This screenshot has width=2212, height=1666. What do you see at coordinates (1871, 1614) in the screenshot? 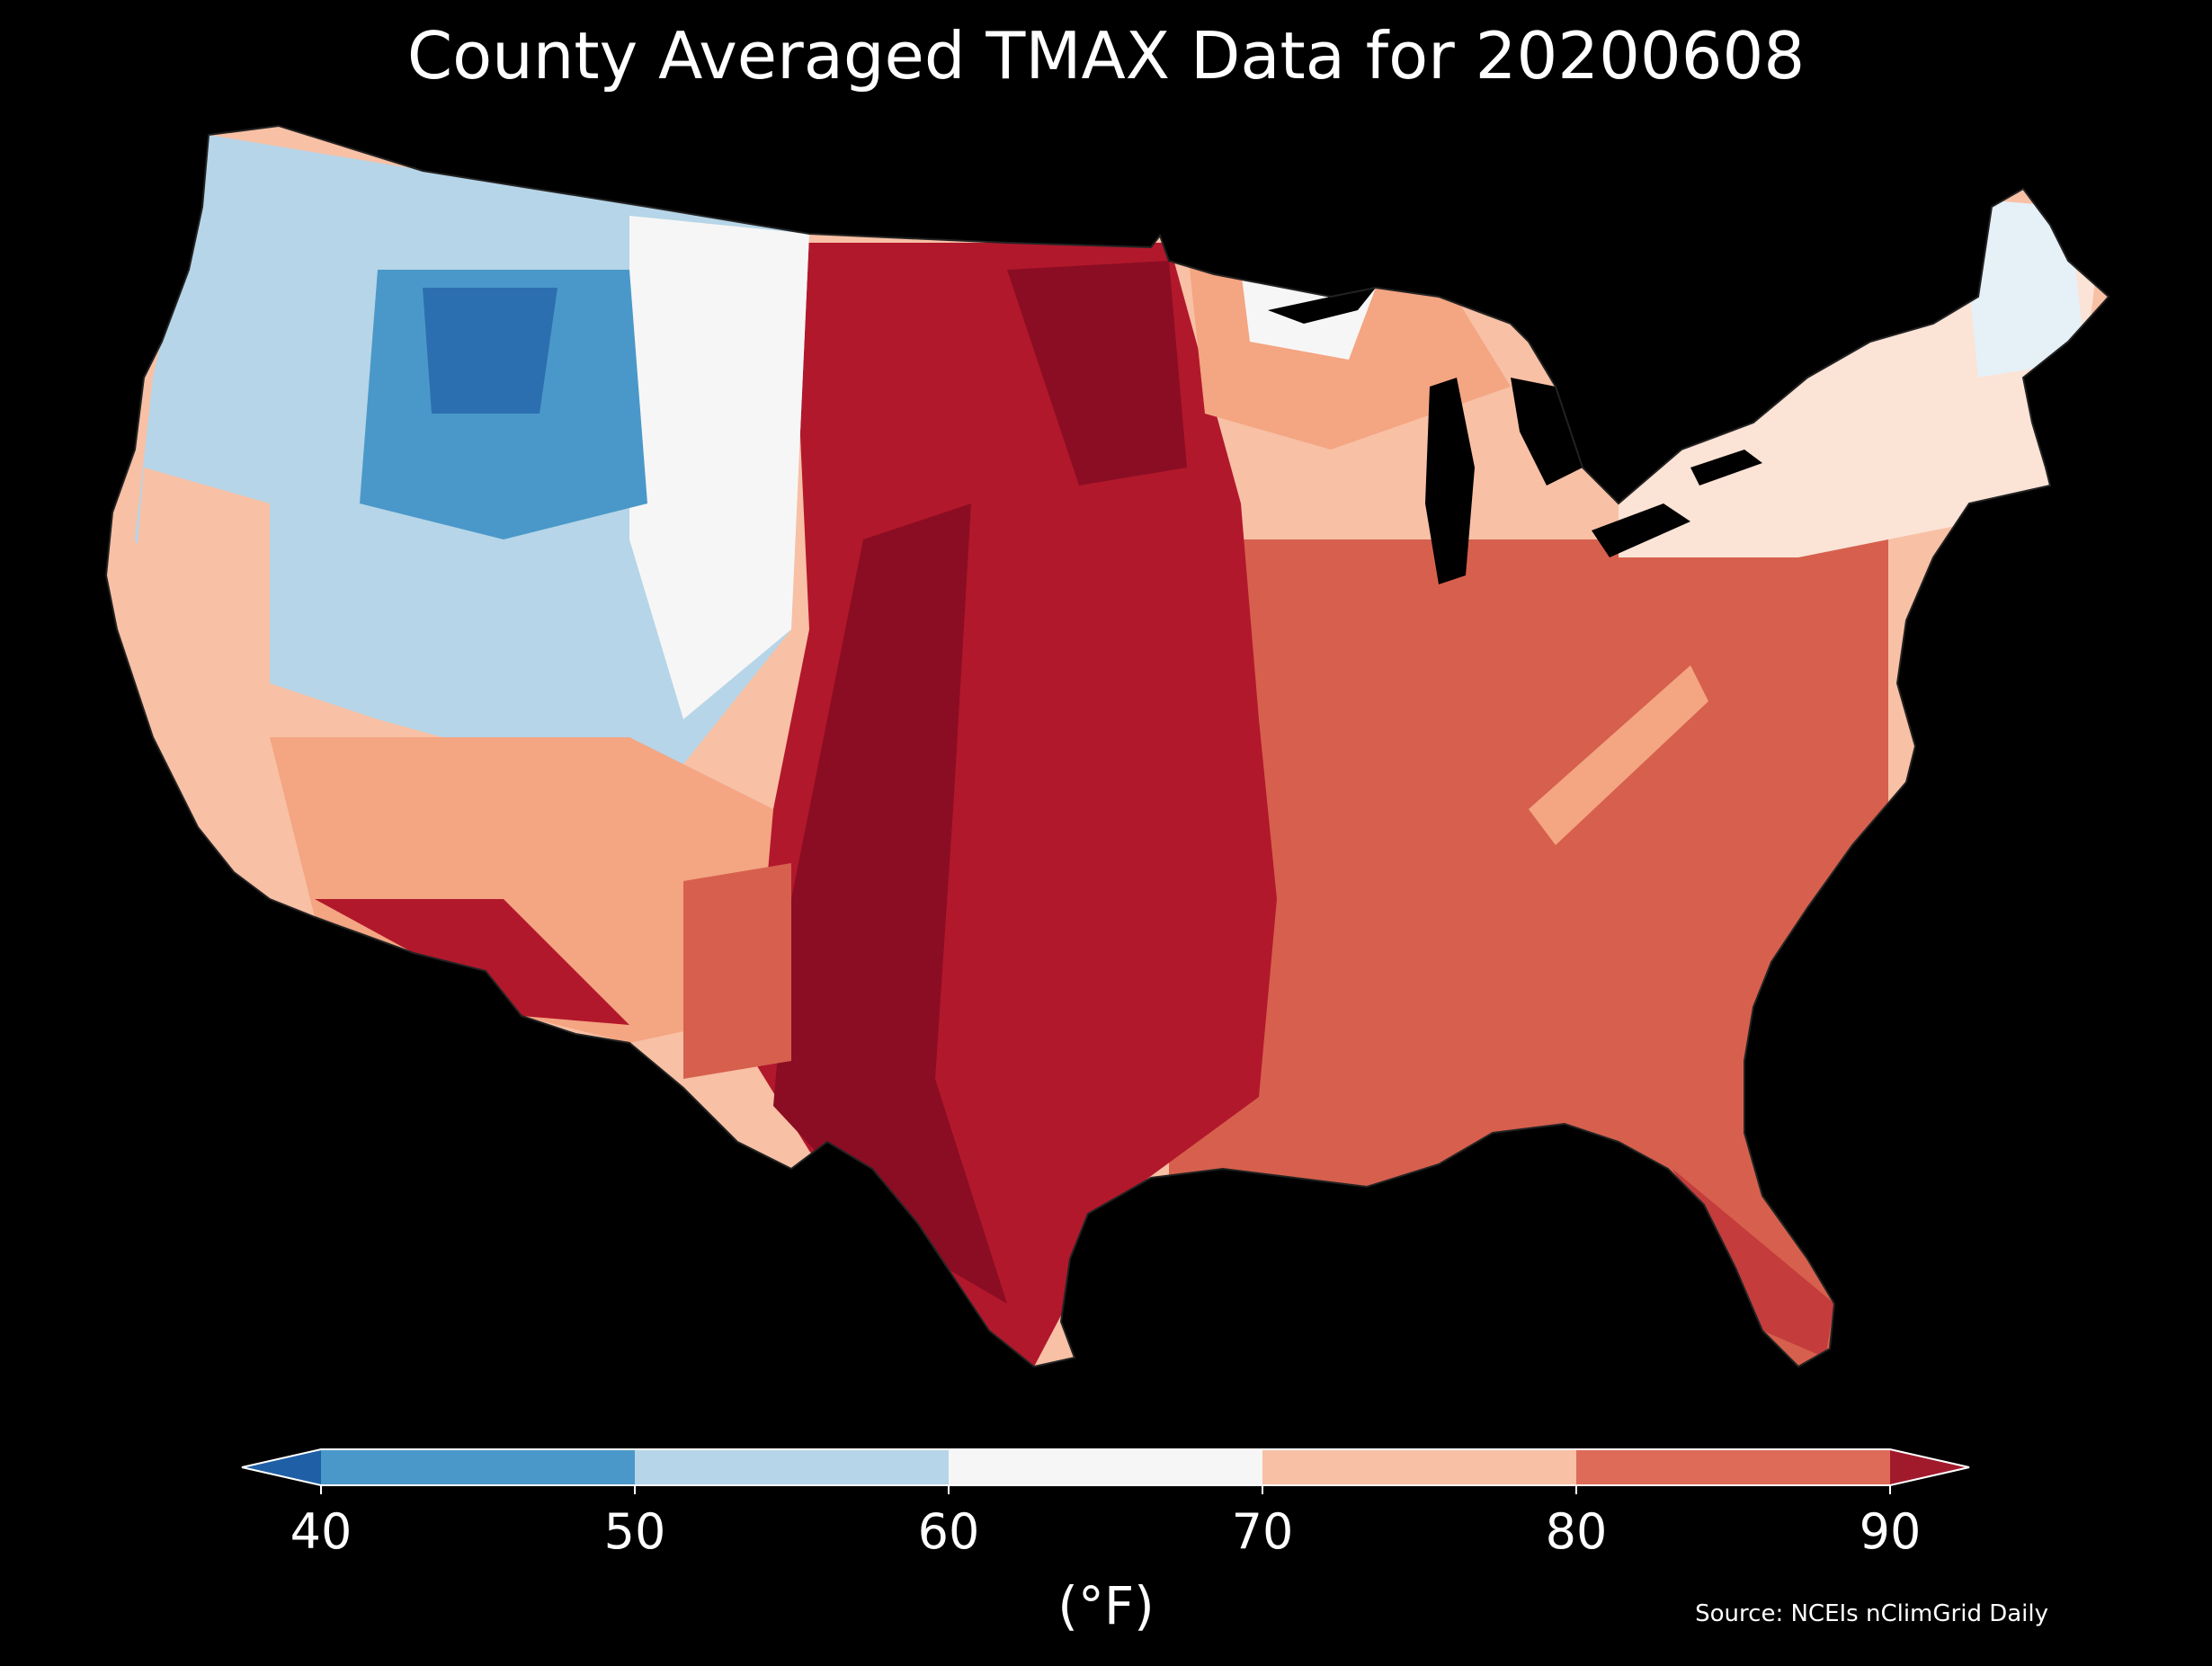
I see `source-credit: Source: NCEIs nClimGrid Daily` at bounding box center [1871, 1614].